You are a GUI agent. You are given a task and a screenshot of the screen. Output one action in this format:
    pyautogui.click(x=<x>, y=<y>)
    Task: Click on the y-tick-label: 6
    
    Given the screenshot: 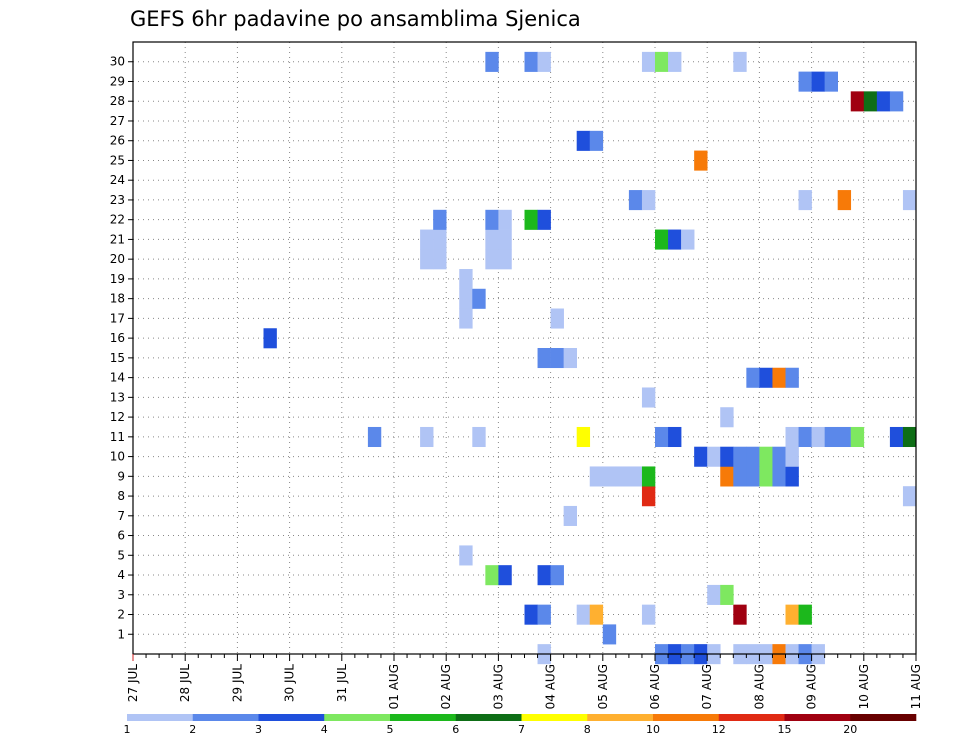 What is the action you would take?
    pyautogui.click(x=121, y=536)
    